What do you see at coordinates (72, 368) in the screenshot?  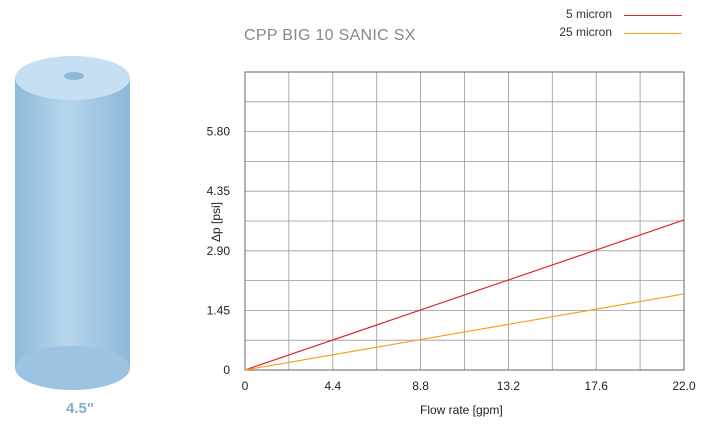 I see `cartridge-bottom` at bounding box center [72, 368].